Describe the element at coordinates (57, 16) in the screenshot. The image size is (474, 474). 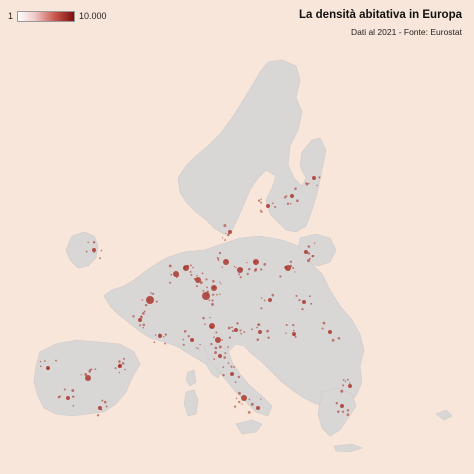
I see `density-legend: 1 10.000` at that location.